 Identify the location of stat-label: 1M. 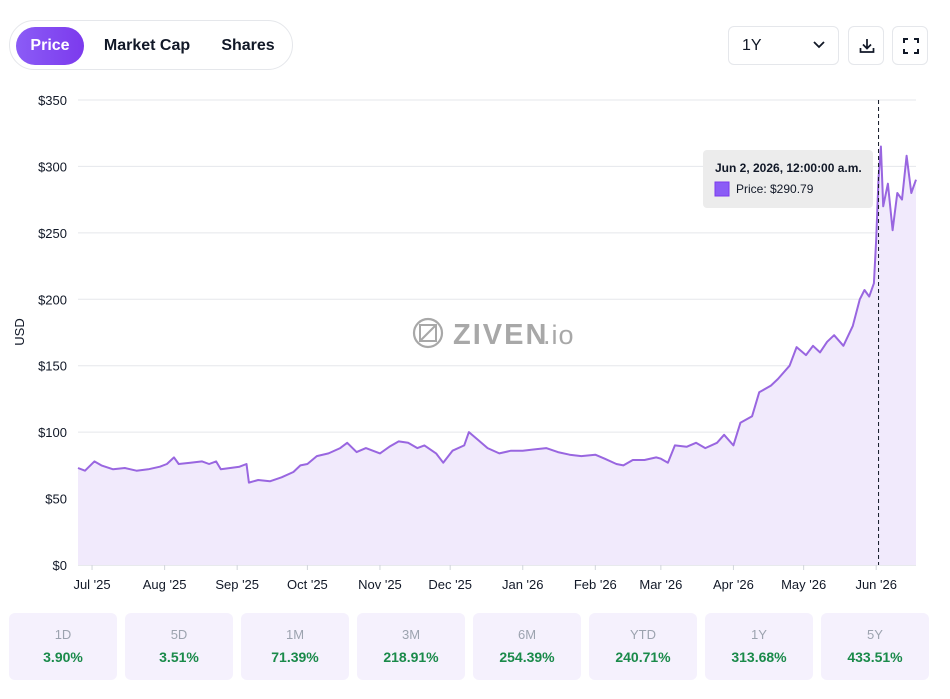
(295, 634).